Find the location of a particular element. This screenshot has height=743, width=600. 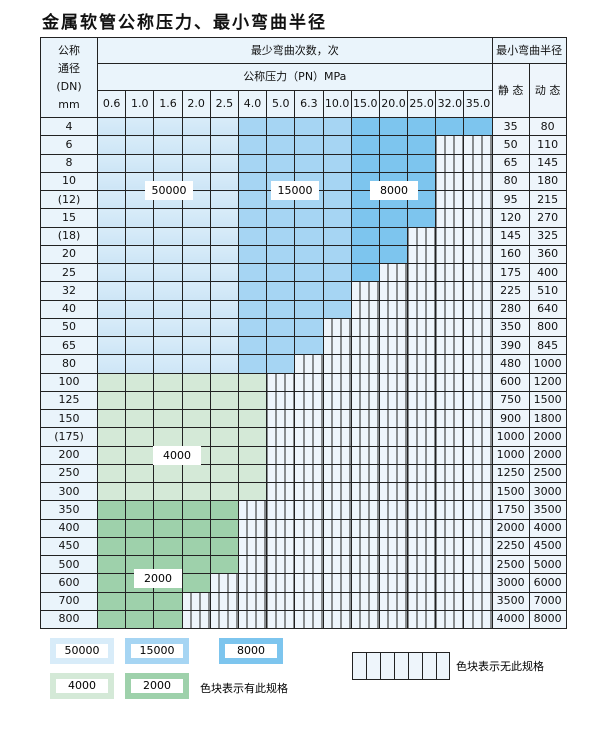

label-4000: 4000 is located at coordinates (177, 455).